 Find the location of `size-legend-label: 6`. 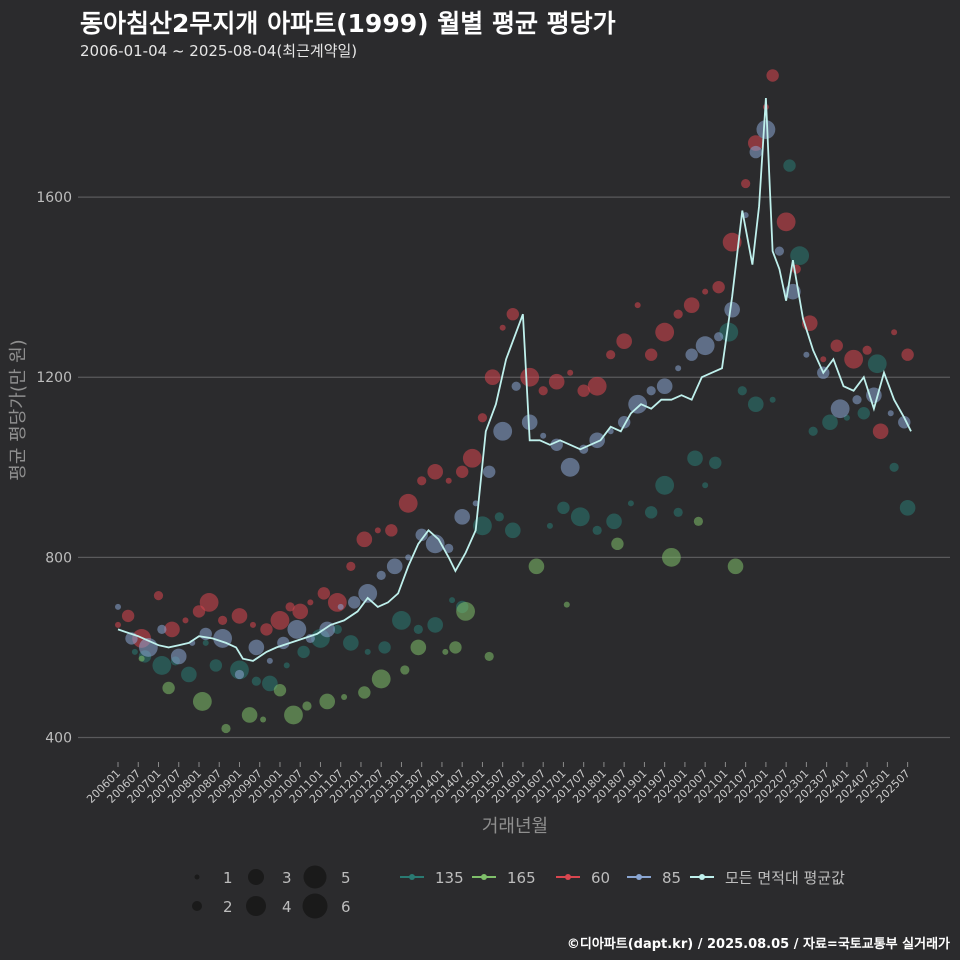

size-legend-label: 6 is located at coordinates (346, 907).